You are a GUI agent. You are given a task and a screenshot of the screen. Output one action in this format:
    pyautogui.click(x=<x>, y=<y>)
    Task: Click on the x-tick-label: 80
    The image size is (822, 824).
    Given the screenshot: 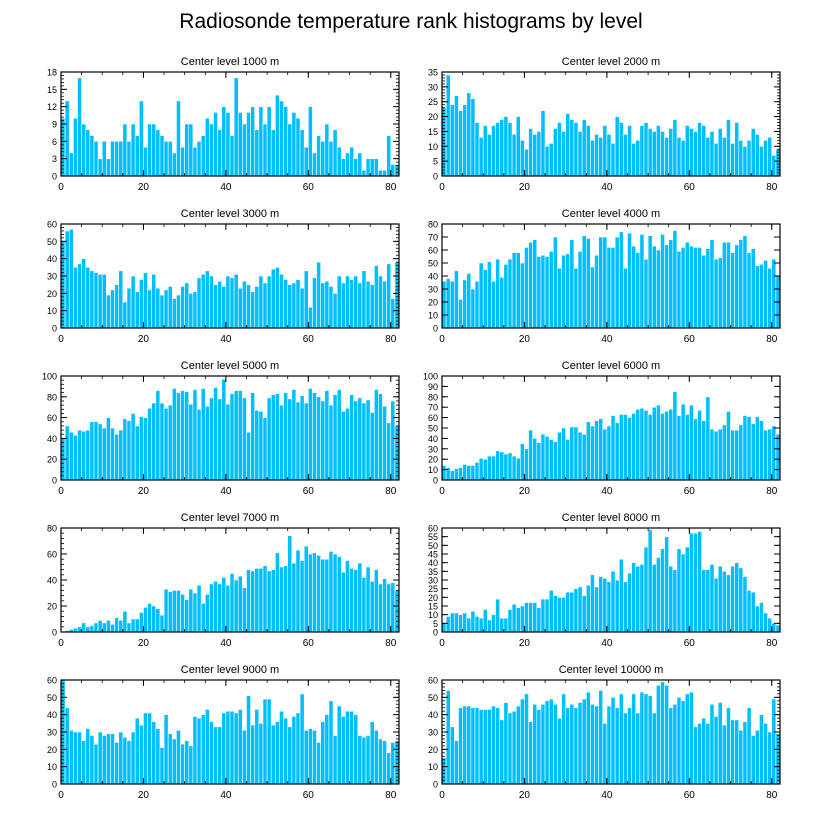 What is the action you would take?
    pyautogui.click(x=772, y=795)
    